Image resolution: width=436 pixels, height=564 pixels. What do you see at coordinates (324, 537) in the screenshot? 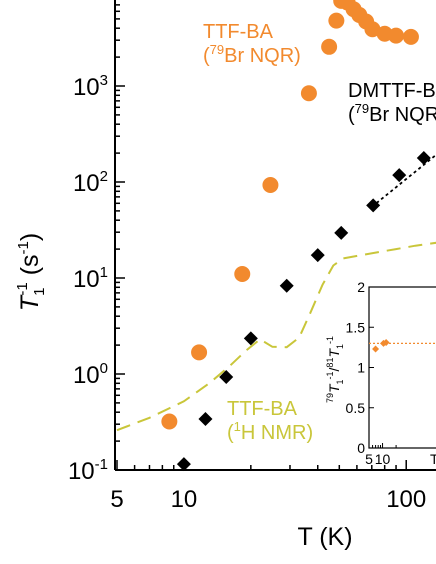
I see `x-axis-label: T (K)` at bounding box center [324, 537].